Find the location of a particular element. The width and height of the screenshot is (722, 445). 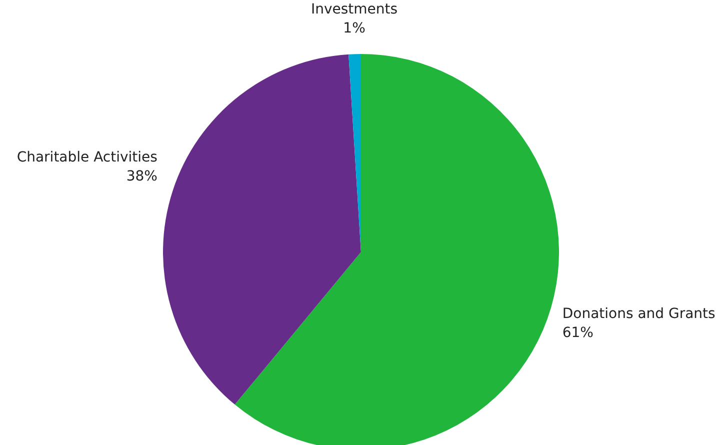

data-label: 1% is located at coordinates (354, 28).